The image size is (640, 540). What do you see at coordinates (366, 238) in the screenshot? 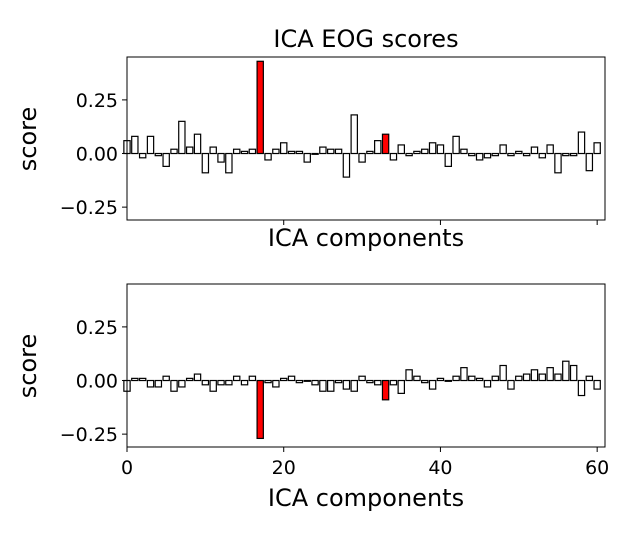
I see `top-x-axis-label: ICA components` at bounding box center [366, 238].